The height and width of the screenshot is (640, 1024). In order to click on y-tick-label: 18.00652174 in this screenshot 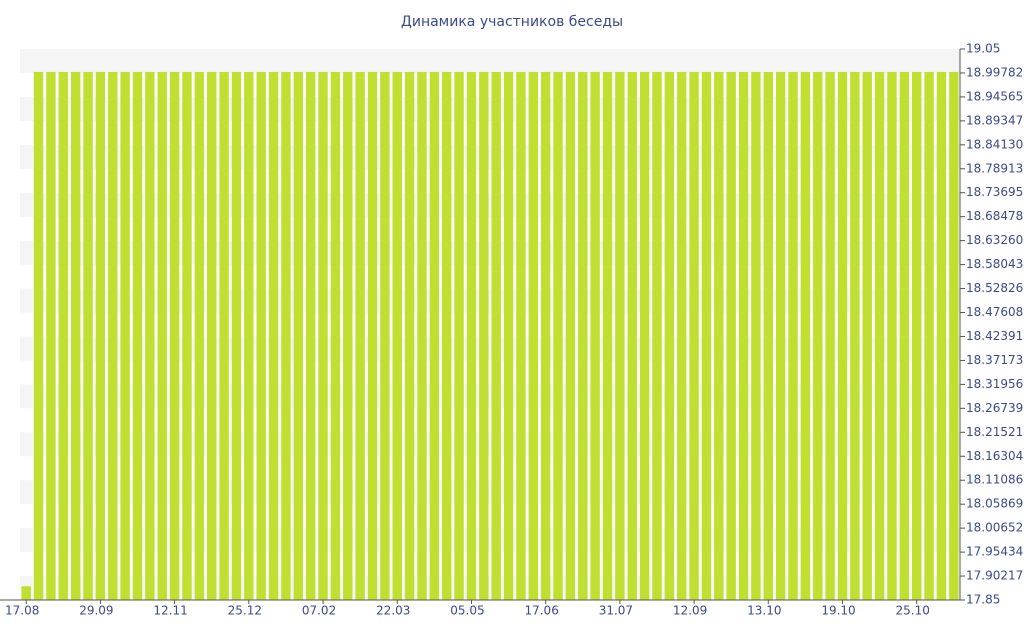, I will do `click(995, 528)`.